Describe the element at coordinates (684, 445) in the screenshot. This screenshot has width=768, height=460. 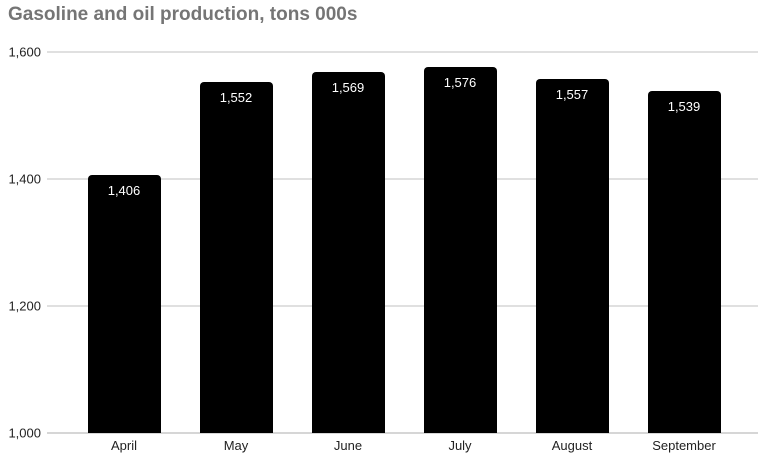
I see `x-axis-category-label: September` at that location.